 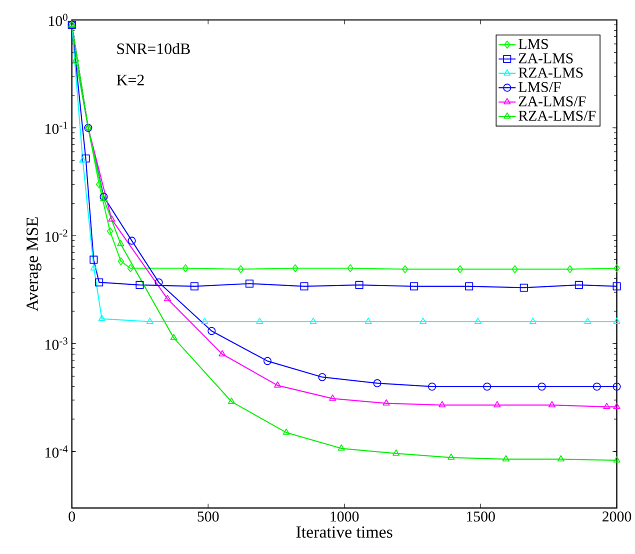 What do you see at coordinates (550, 73) in the screenshot?
I see `legend-label: RZA-LMS` at bounding box center [550, 73].